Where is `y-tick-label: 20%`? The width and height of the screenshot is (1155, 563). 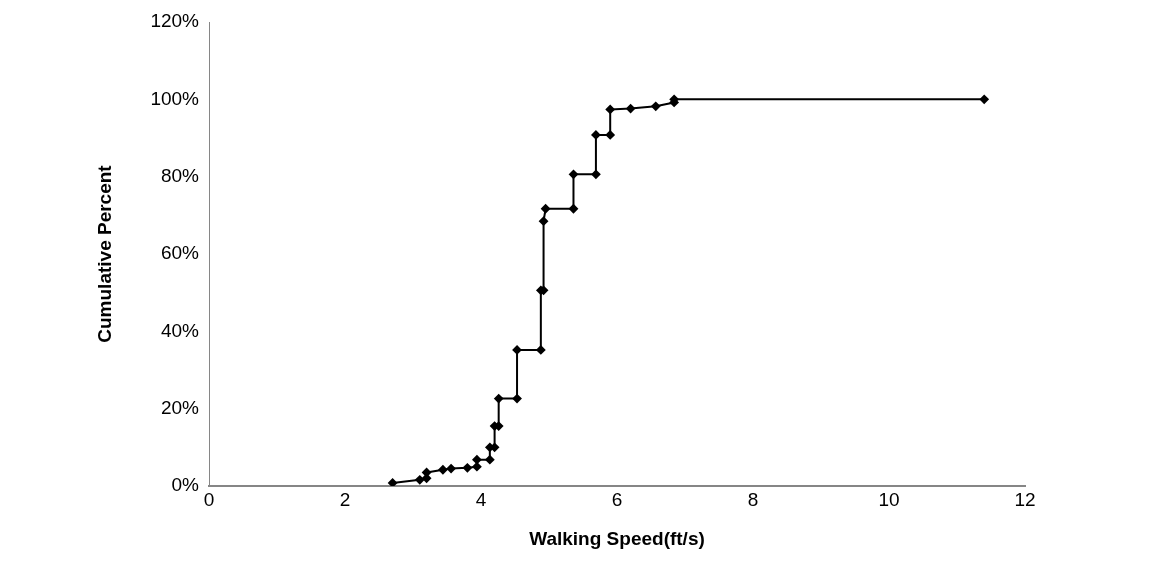 y-tick-label: 20% is located at coordinates (180, 407).